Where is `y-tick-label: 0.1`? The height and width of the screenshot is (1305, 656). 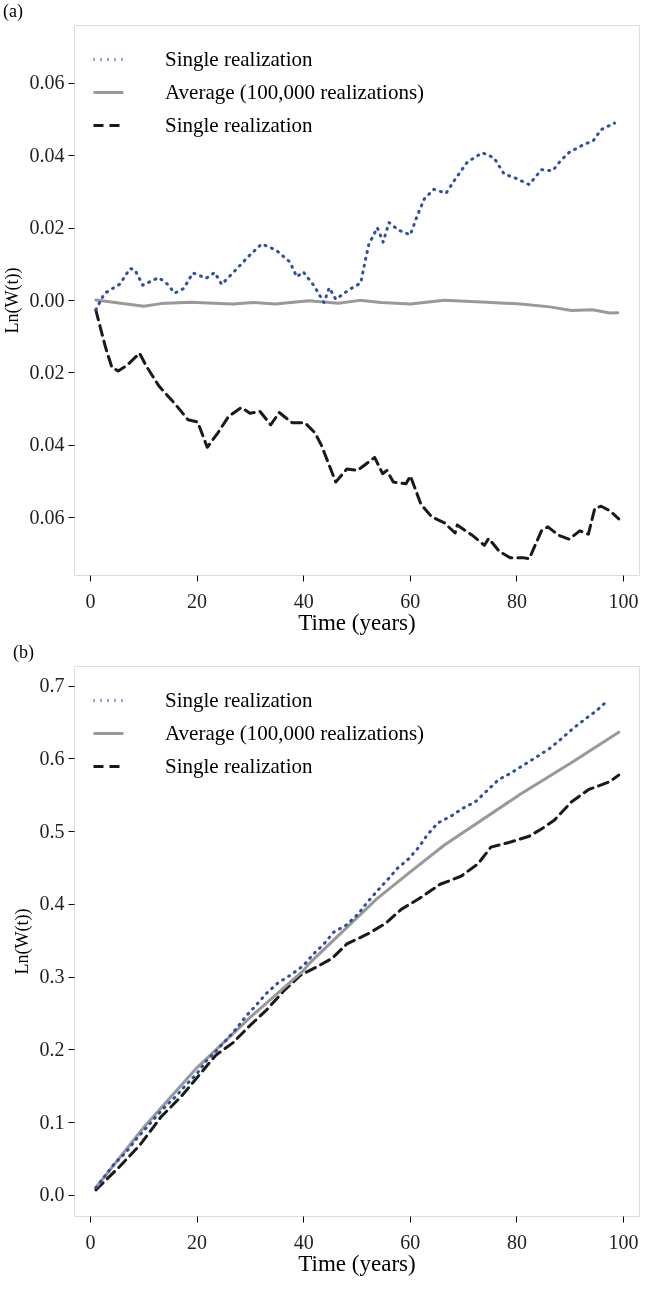
y-tick-label: 0.1 is located at coordinates (52, 1121).